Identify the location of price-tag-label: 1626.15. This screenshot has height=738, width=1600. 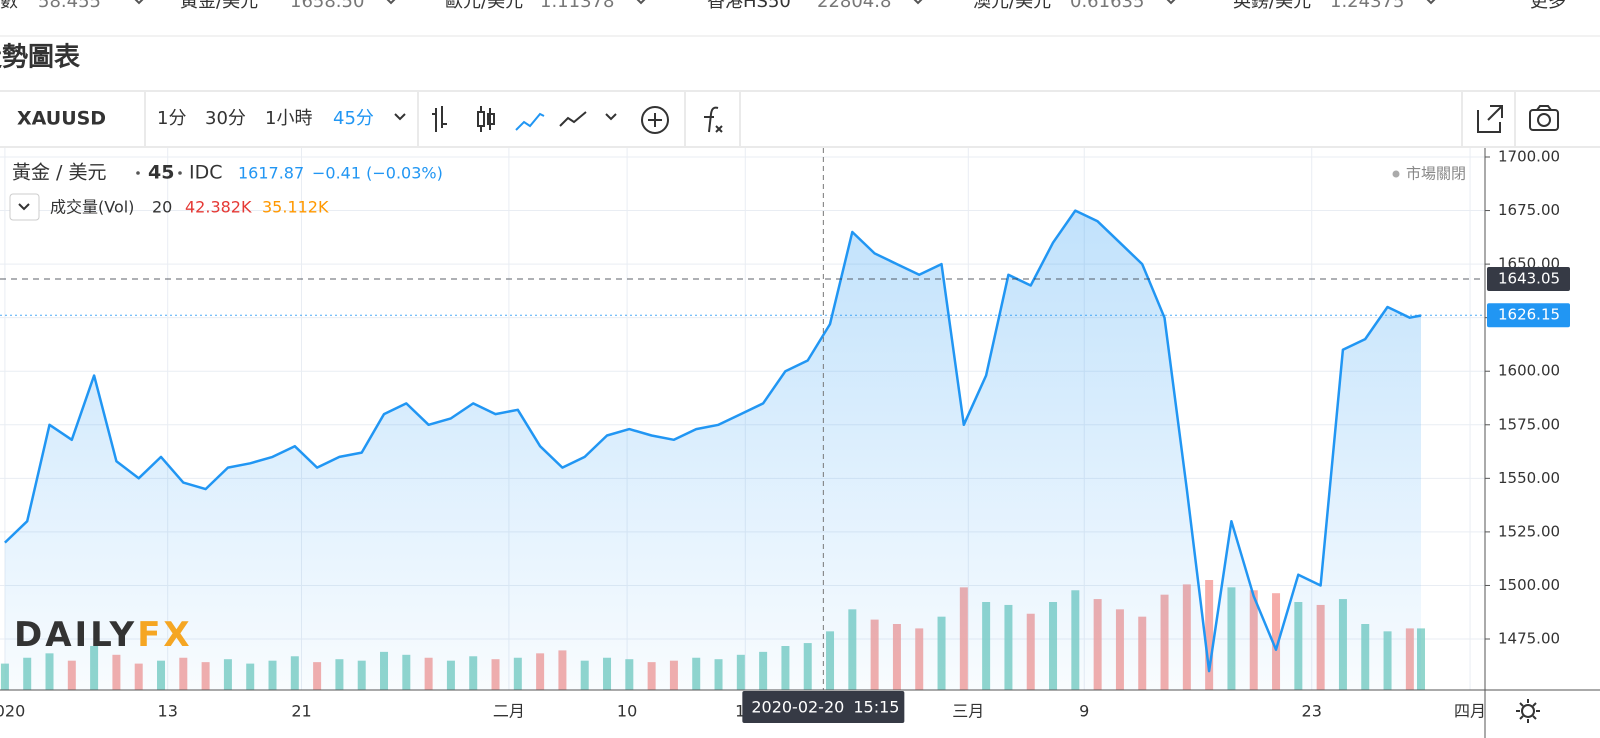
(1529, 315).